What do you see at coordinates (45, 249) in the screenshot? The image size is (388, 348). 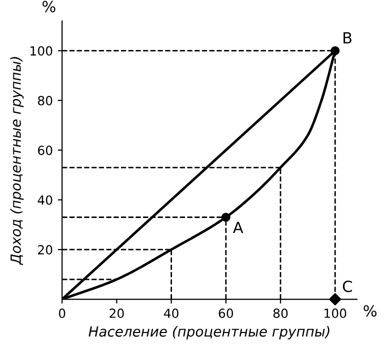 I see `y-tick-label: 20` at bounding box center [45, 249].